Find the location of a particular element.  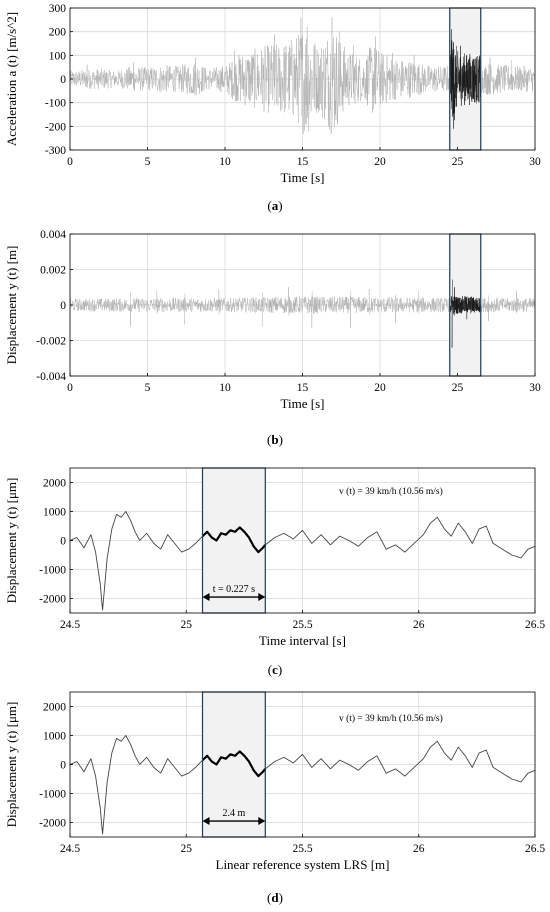

y-tick-label: -0.002 is located at coordinates (51, 342).